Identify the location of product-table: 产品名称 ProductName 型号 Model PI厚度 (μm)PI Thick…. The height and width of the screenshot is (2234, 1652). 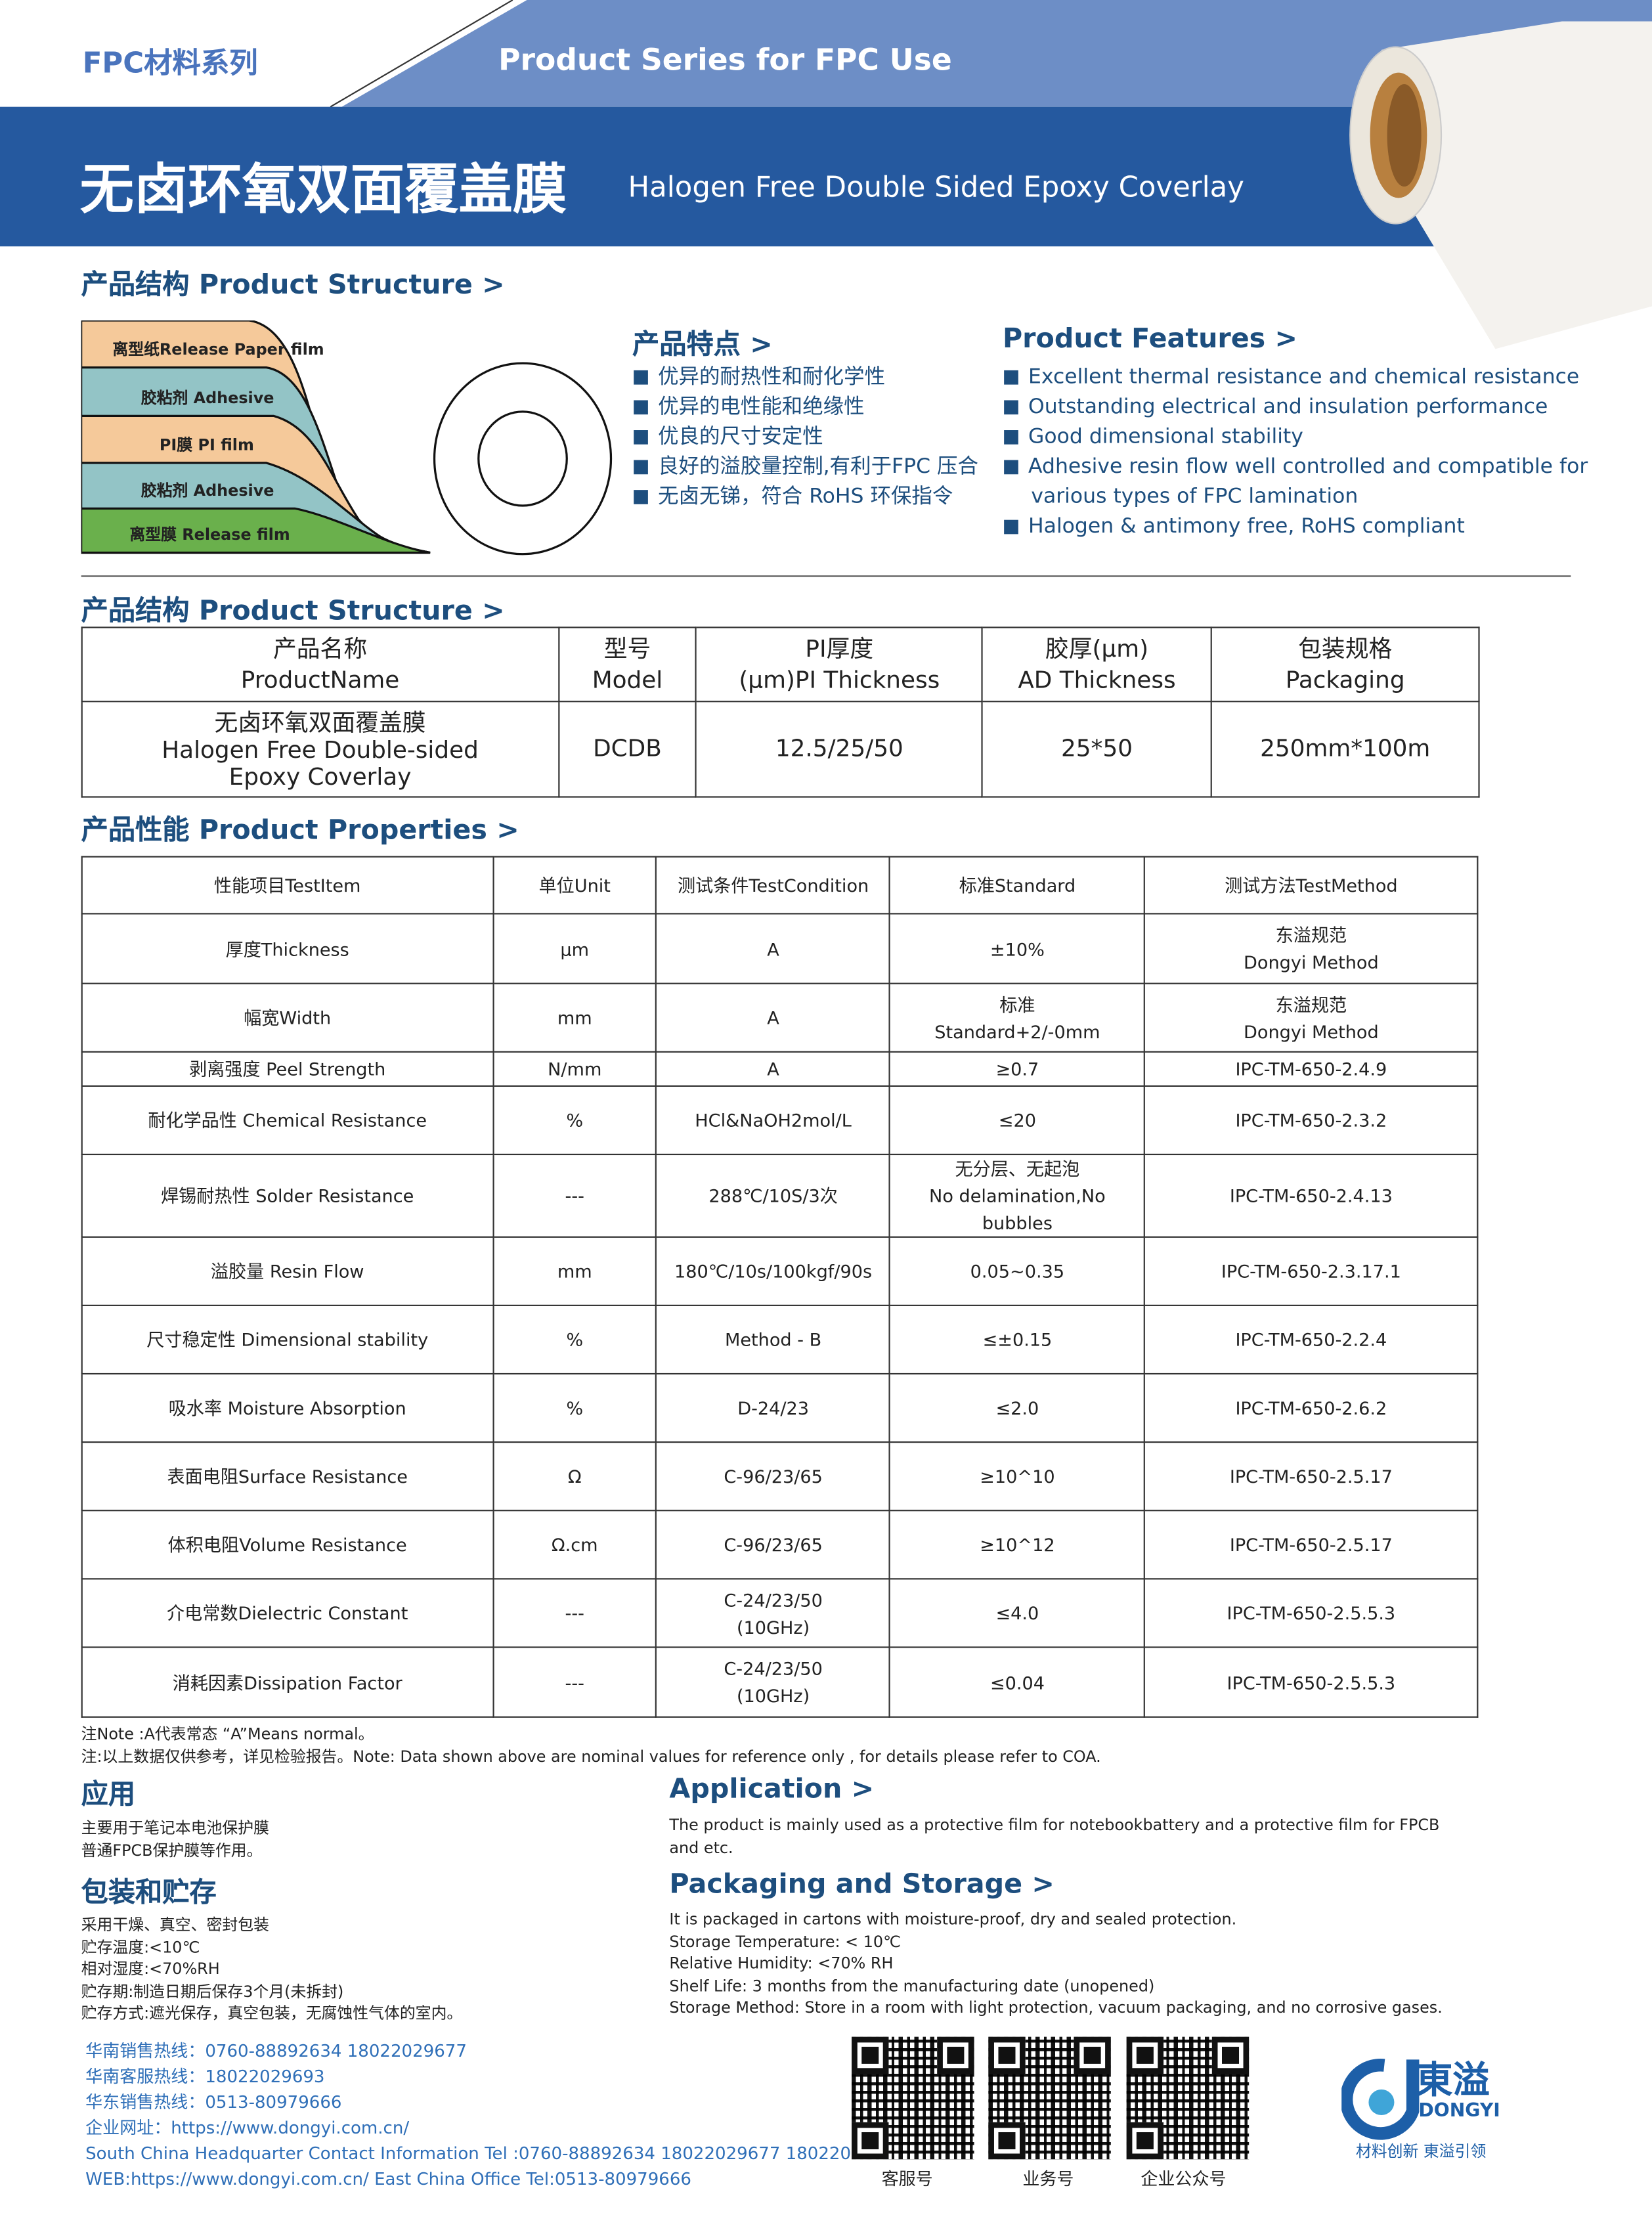
(781, 712).